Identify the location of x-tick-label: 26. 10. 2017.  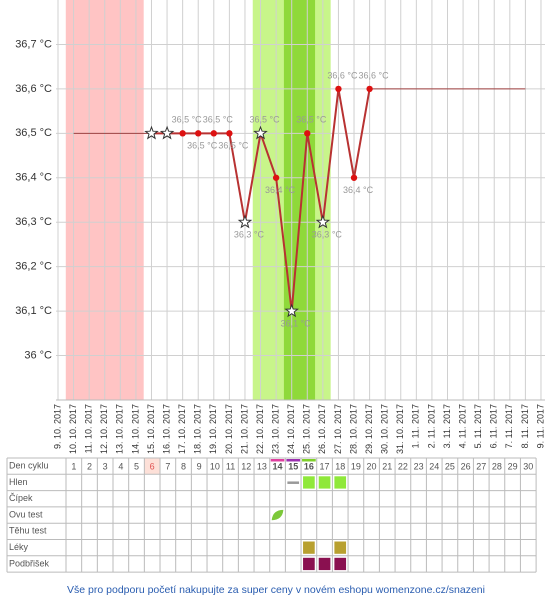
(322, 429).